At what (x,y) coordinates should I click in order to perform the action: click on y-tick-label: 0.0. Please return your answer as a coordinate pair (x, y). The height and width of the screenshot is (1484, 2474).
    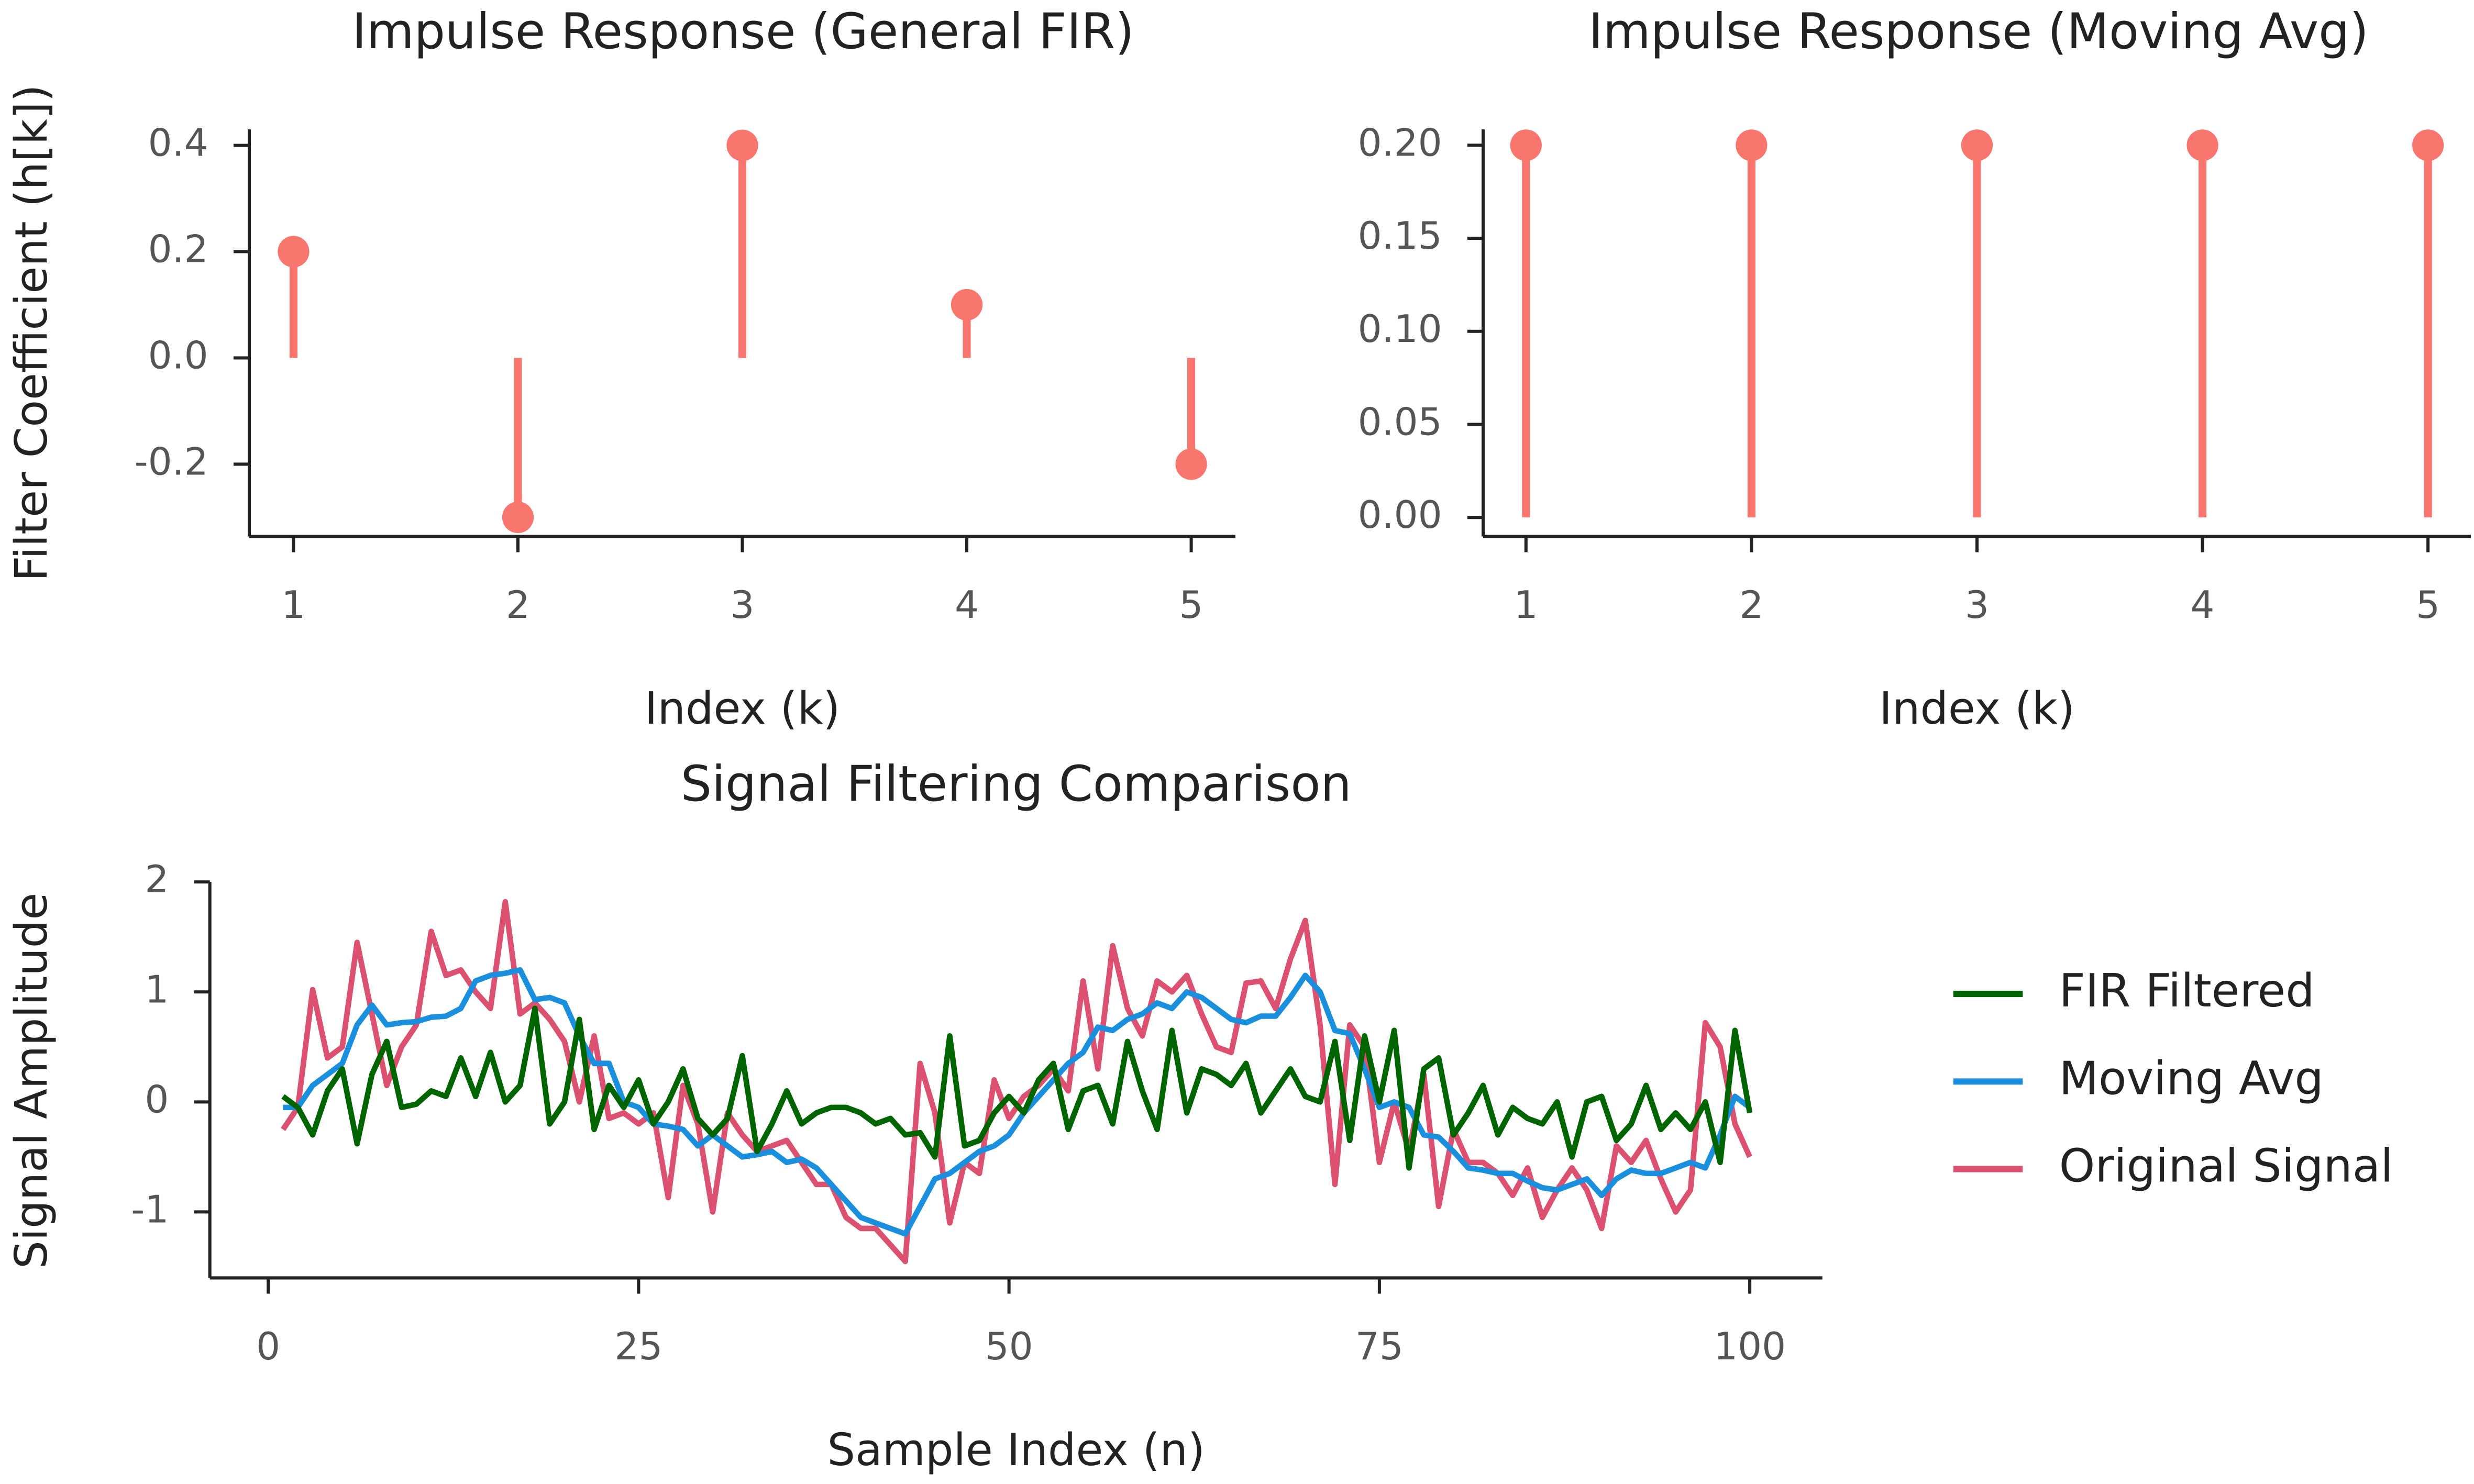
    Looking at the image, I should click on (178, 356).